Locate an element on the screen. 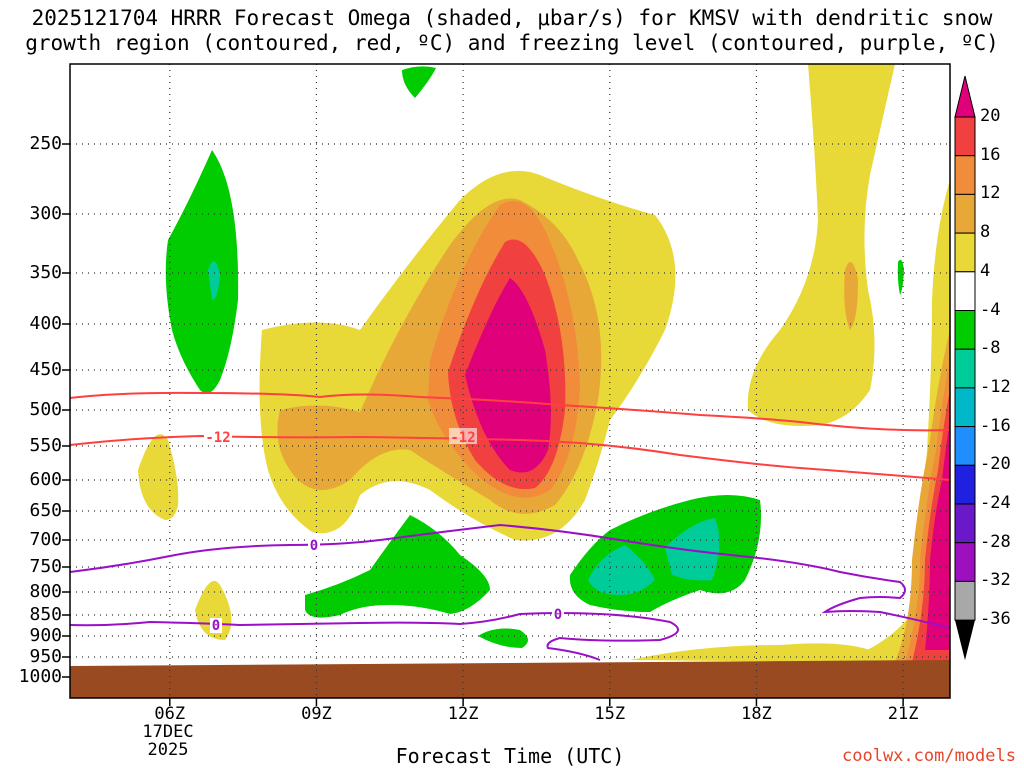  y-tick-label-300: 300 is located at coordinates (45, 213).